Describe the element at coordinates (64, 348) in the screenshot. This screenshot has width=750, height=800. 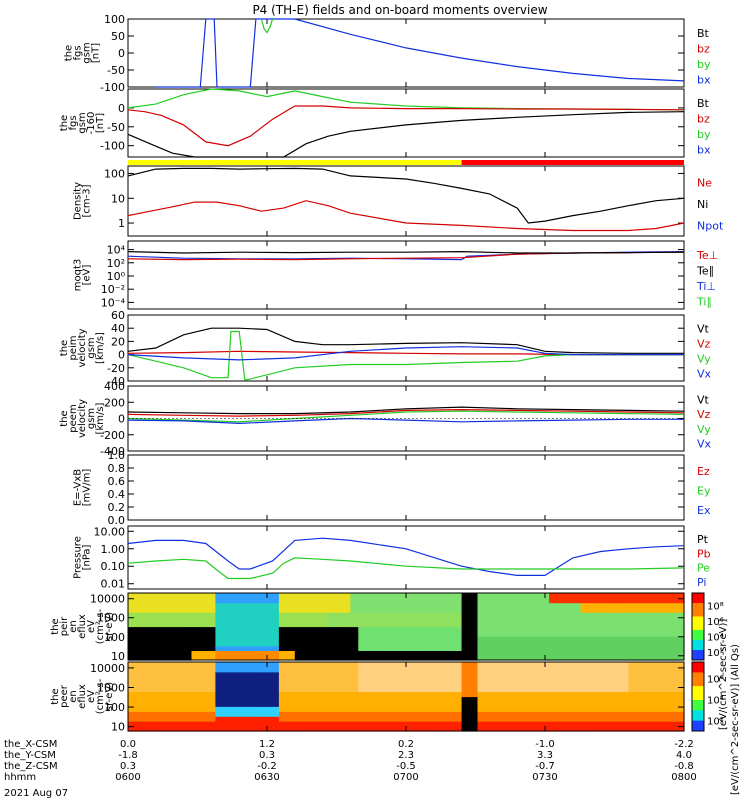
I see `y-axis-label-line: the` at that location.